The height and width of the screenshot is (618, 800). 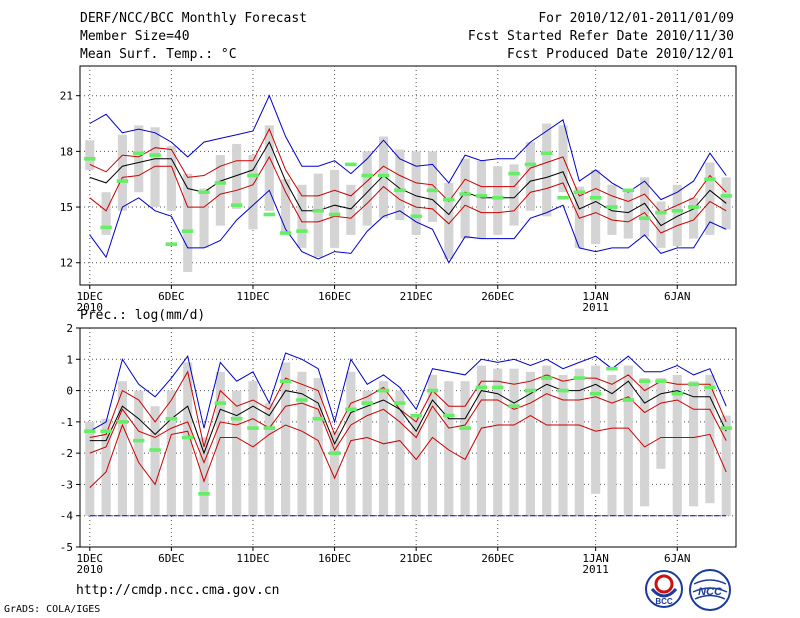 What do you see at coordinates (595, 569) in the screenshot?
I see `x-year-label: 2011` at bounding box center [595, 569].